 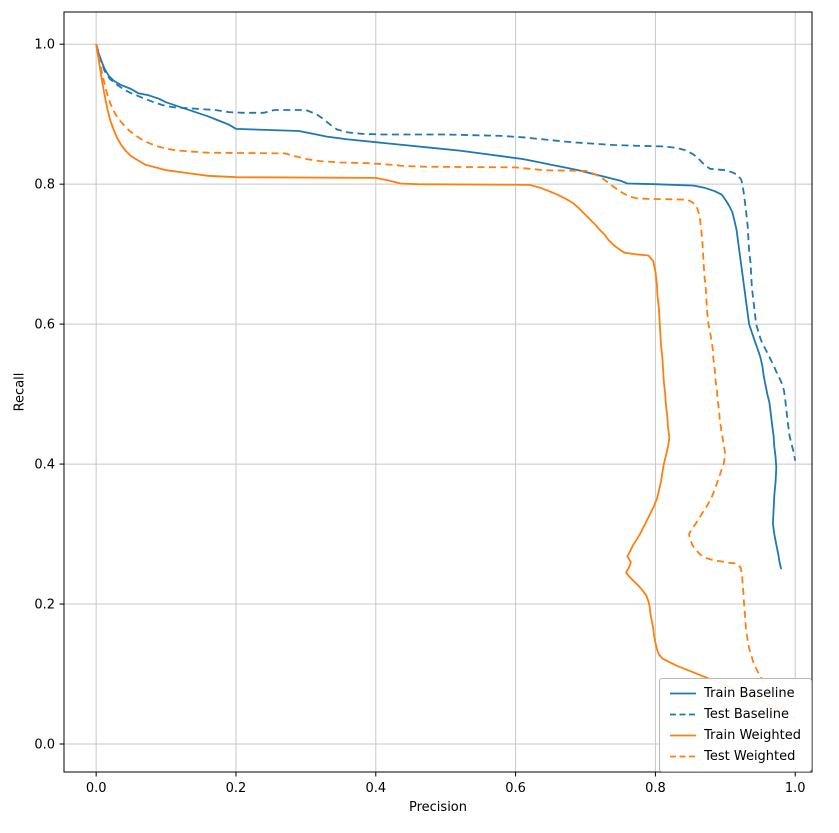 What do you see at coordinates (44, 605) in the screenshot?
I see `y-tick-label: 0.2` at bounding box center [44, 605].